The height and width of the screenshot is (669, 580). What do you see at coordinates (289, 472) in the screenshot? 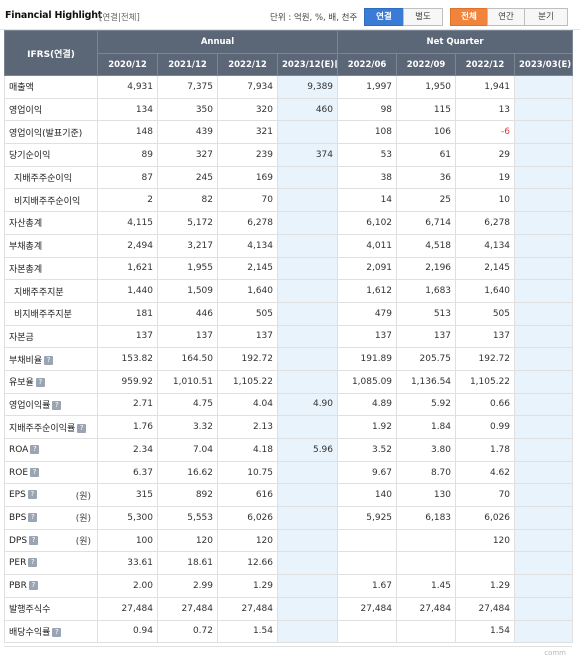
I see `table-row: ROE? 6.37 16.62 10.75 9.67 8.70 4.62` at bounding box center [289, 472].